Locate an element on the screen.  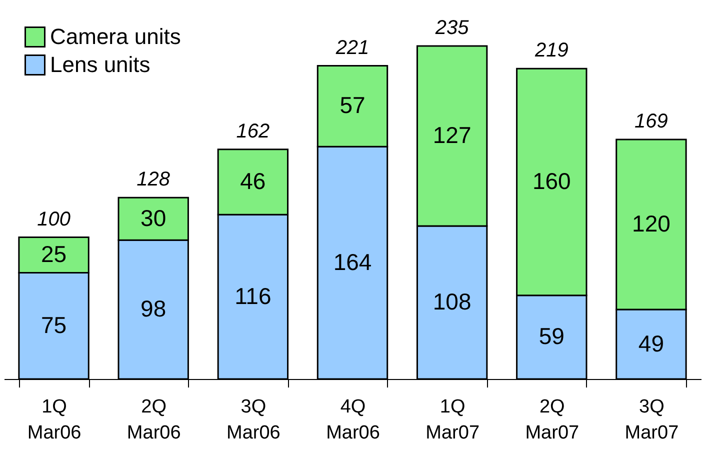
data-label: 108 is located at coordinates (452, 301).